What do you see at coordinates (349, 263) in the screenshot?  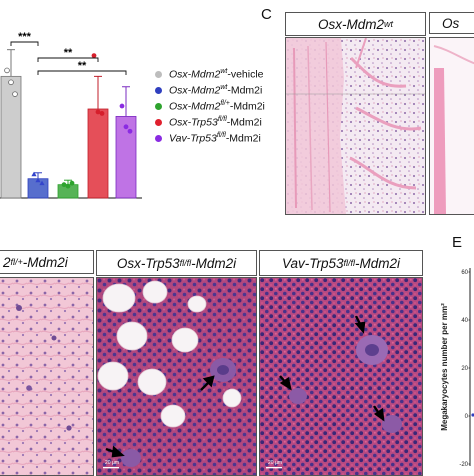 I see `panel-d-title-3-sup: fl/fl` at bounding box center [349, 263].